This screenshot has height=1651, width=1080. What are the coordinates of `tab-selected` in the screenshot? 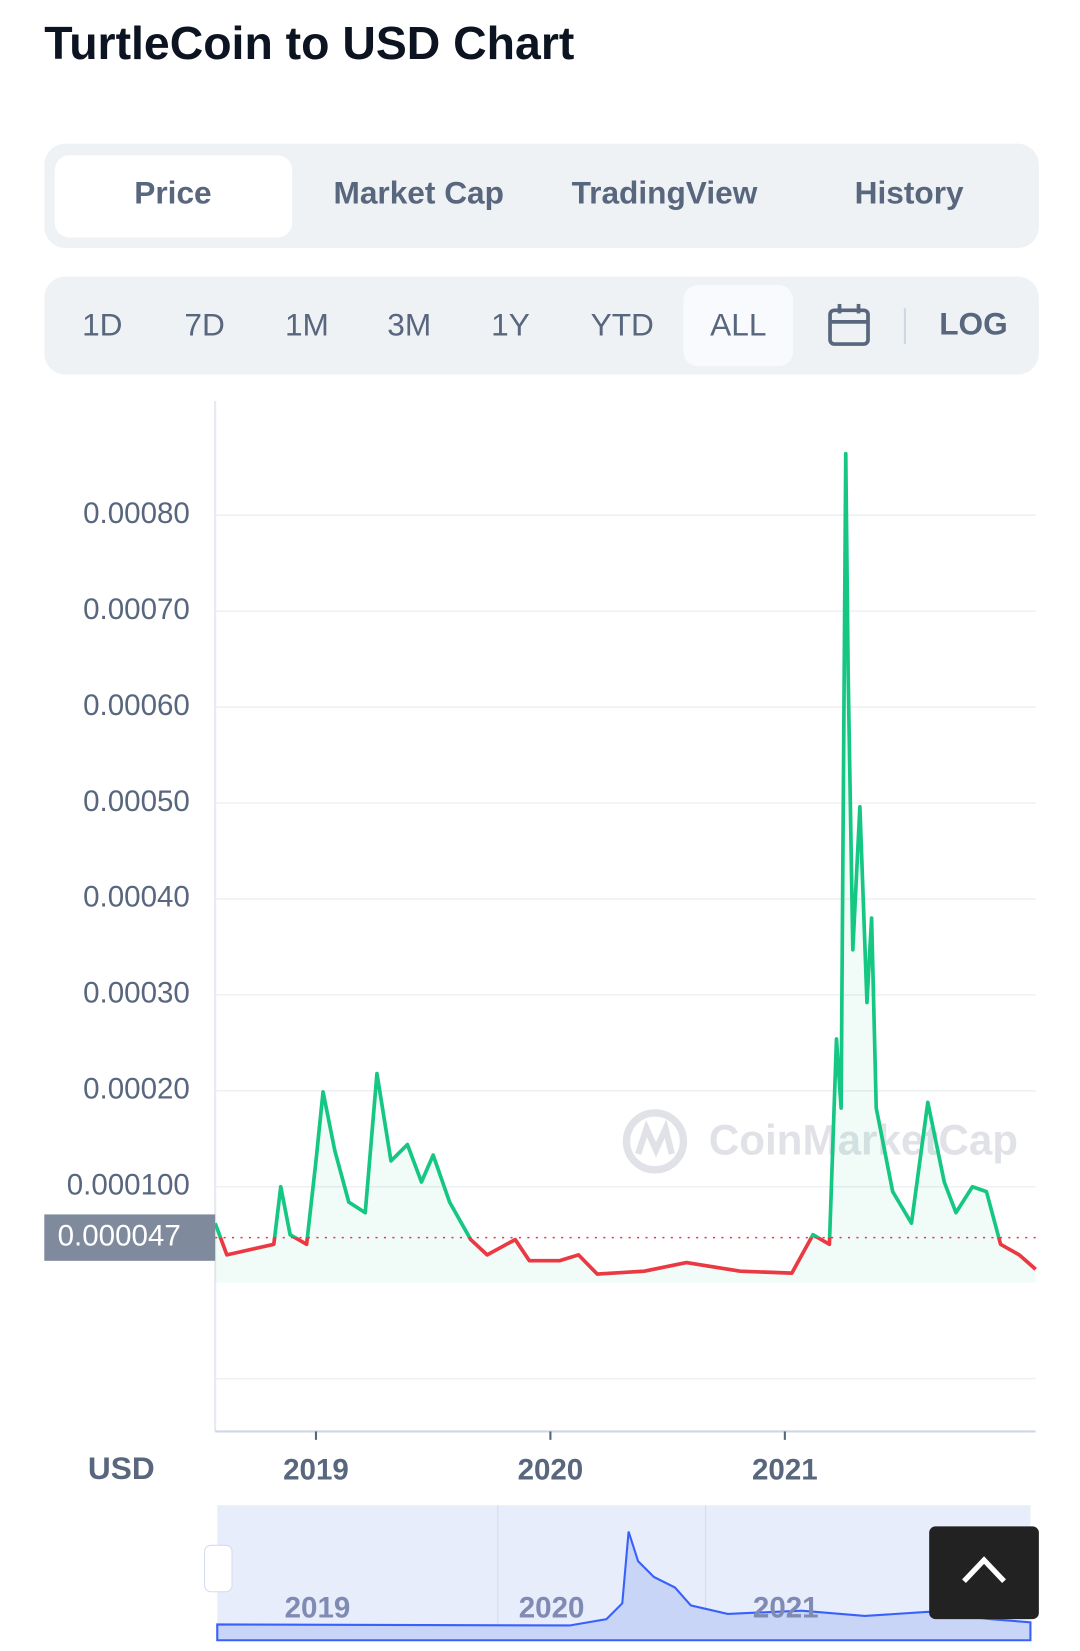 It's located at (173, 196).